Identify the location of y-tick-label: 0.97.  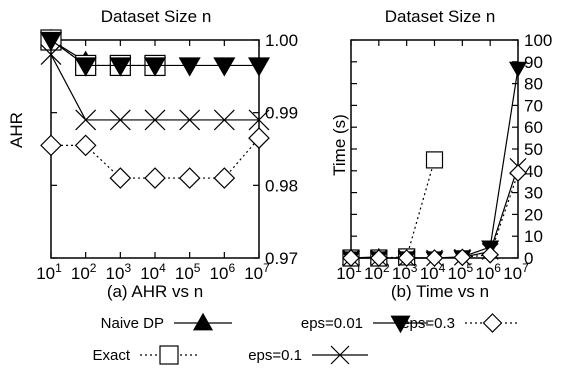
(281, 258).